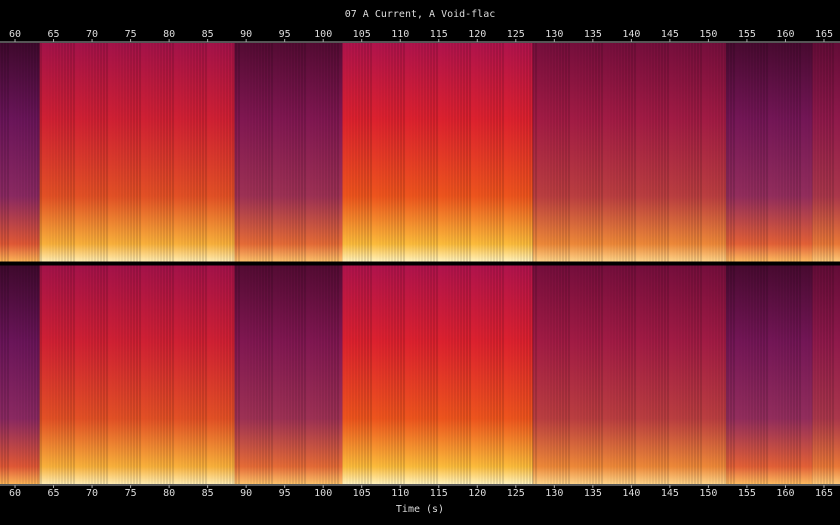 The height and width of the screenshot is (525, 840). I want to click on chart-title: 07 A Current, A Void-flac, so click(420, 14).